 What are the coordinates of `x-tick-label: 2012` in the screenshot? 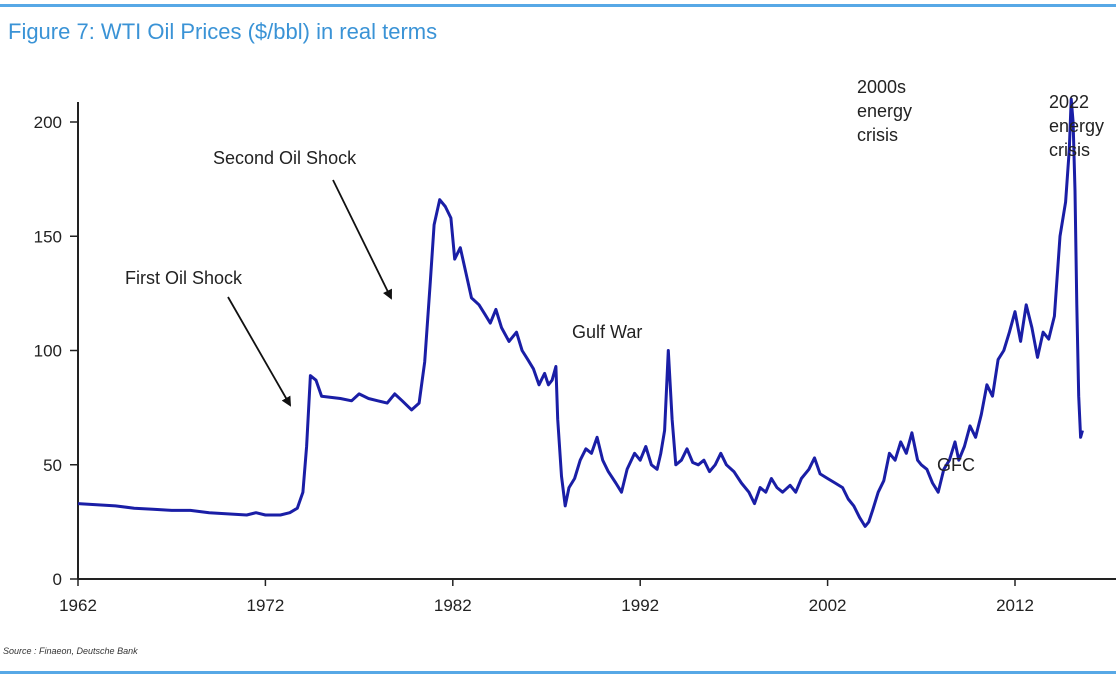 It's located at (1015, 605).